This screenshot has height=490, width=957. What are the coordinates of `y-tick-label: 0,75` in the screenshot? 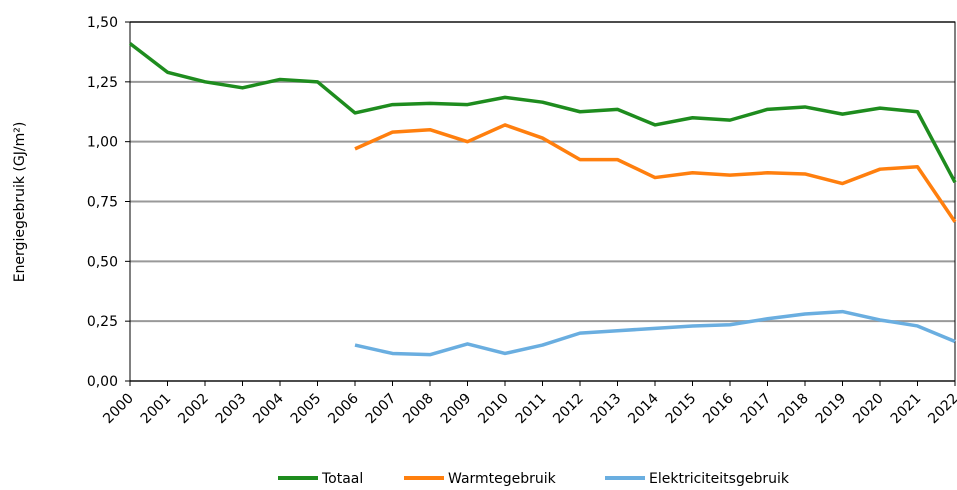 It's located at (102, 203).